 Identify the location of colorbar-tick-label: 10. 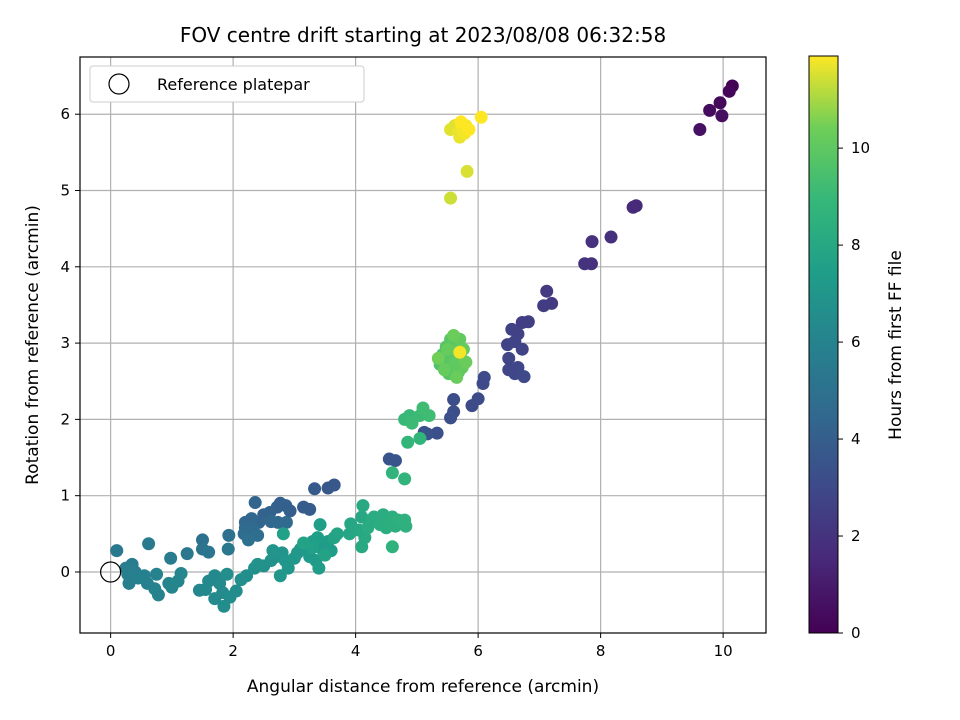
(860, 148).